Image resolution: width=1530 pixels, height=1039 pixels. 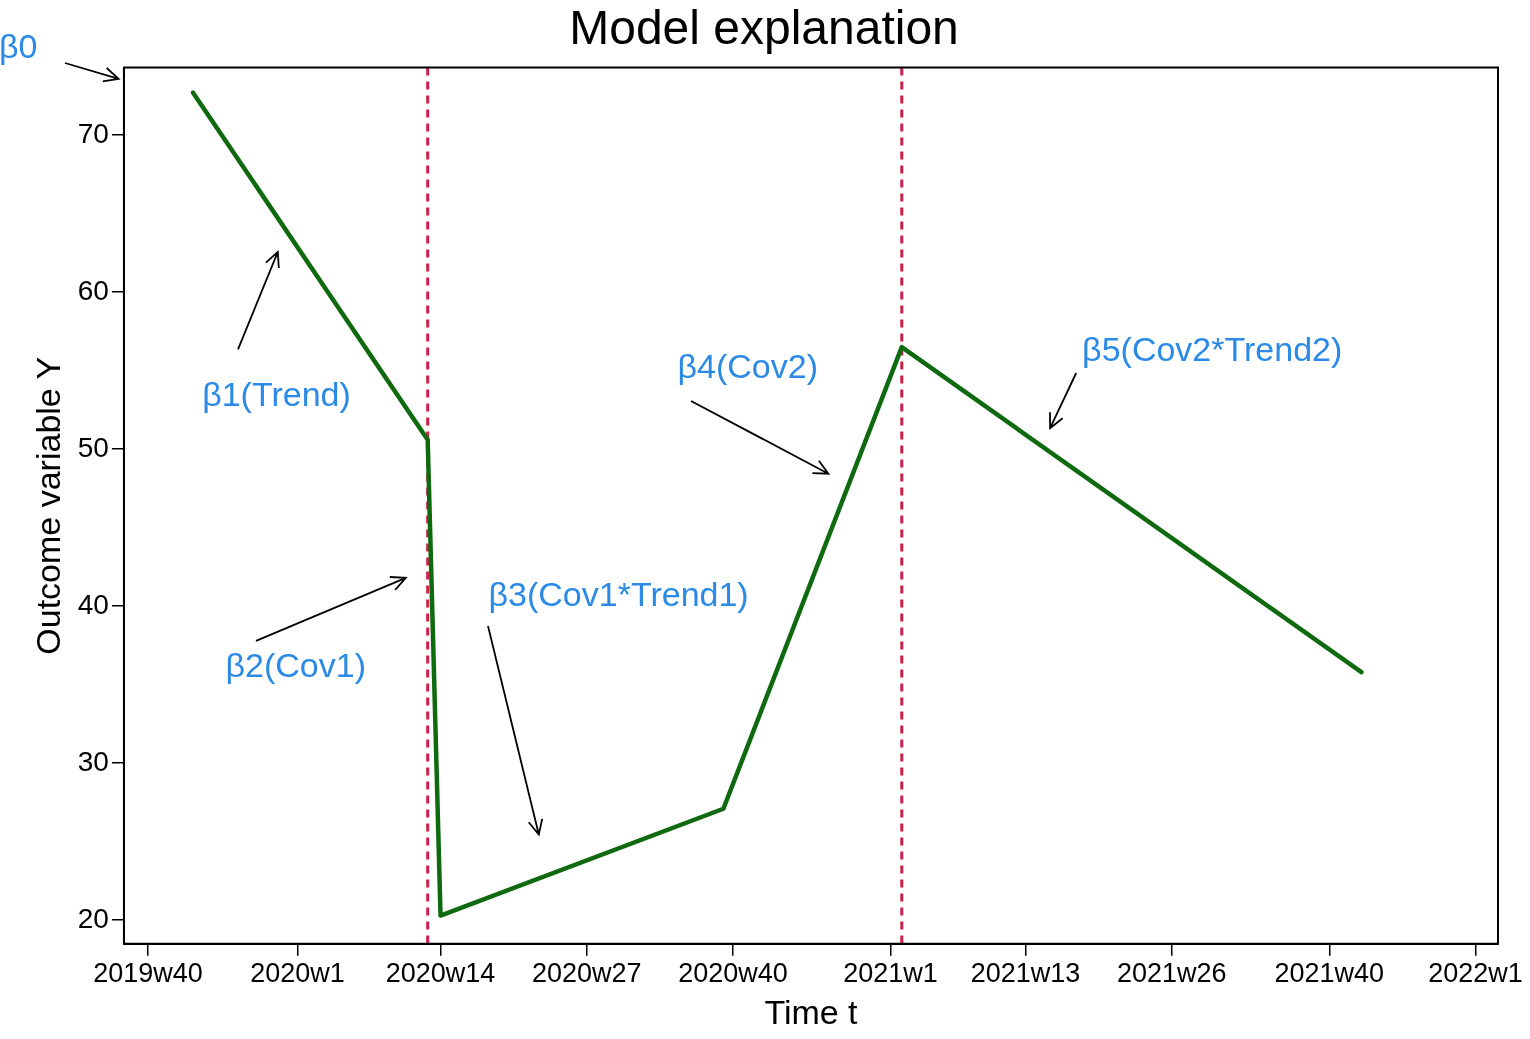 I want to click on annotation: β3(Cov1*Trend1), so click(x=618, y=594).